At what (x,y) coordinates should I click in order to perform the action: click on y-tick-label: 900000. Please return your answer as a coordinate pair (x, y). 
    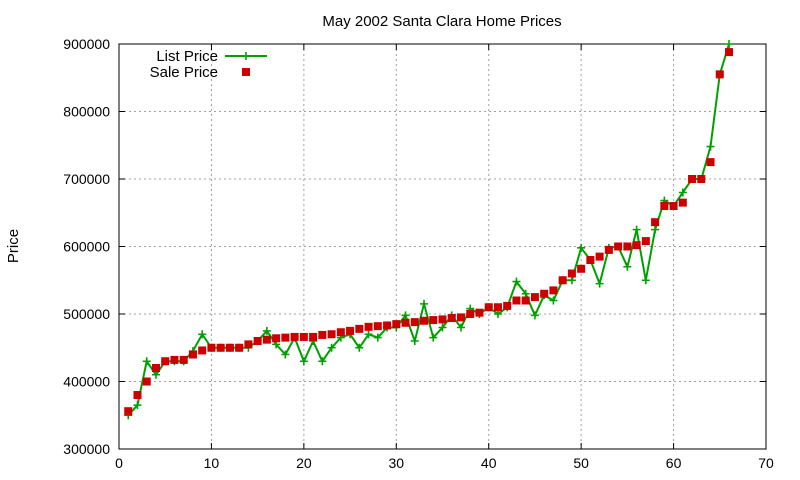
    Looking at the image, I should click on (86, 44).